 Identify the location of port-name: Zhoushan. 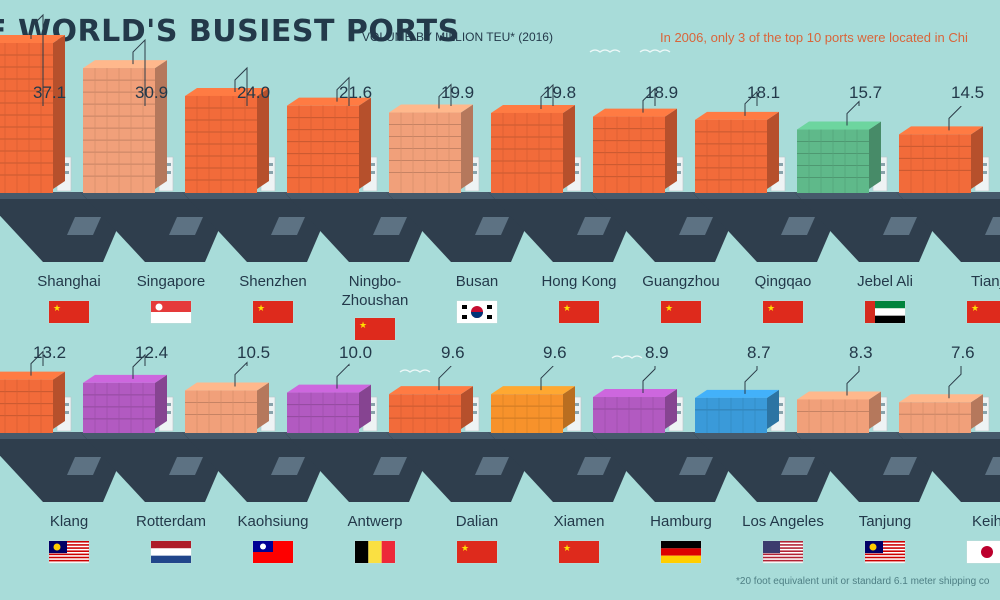
(375, 300).